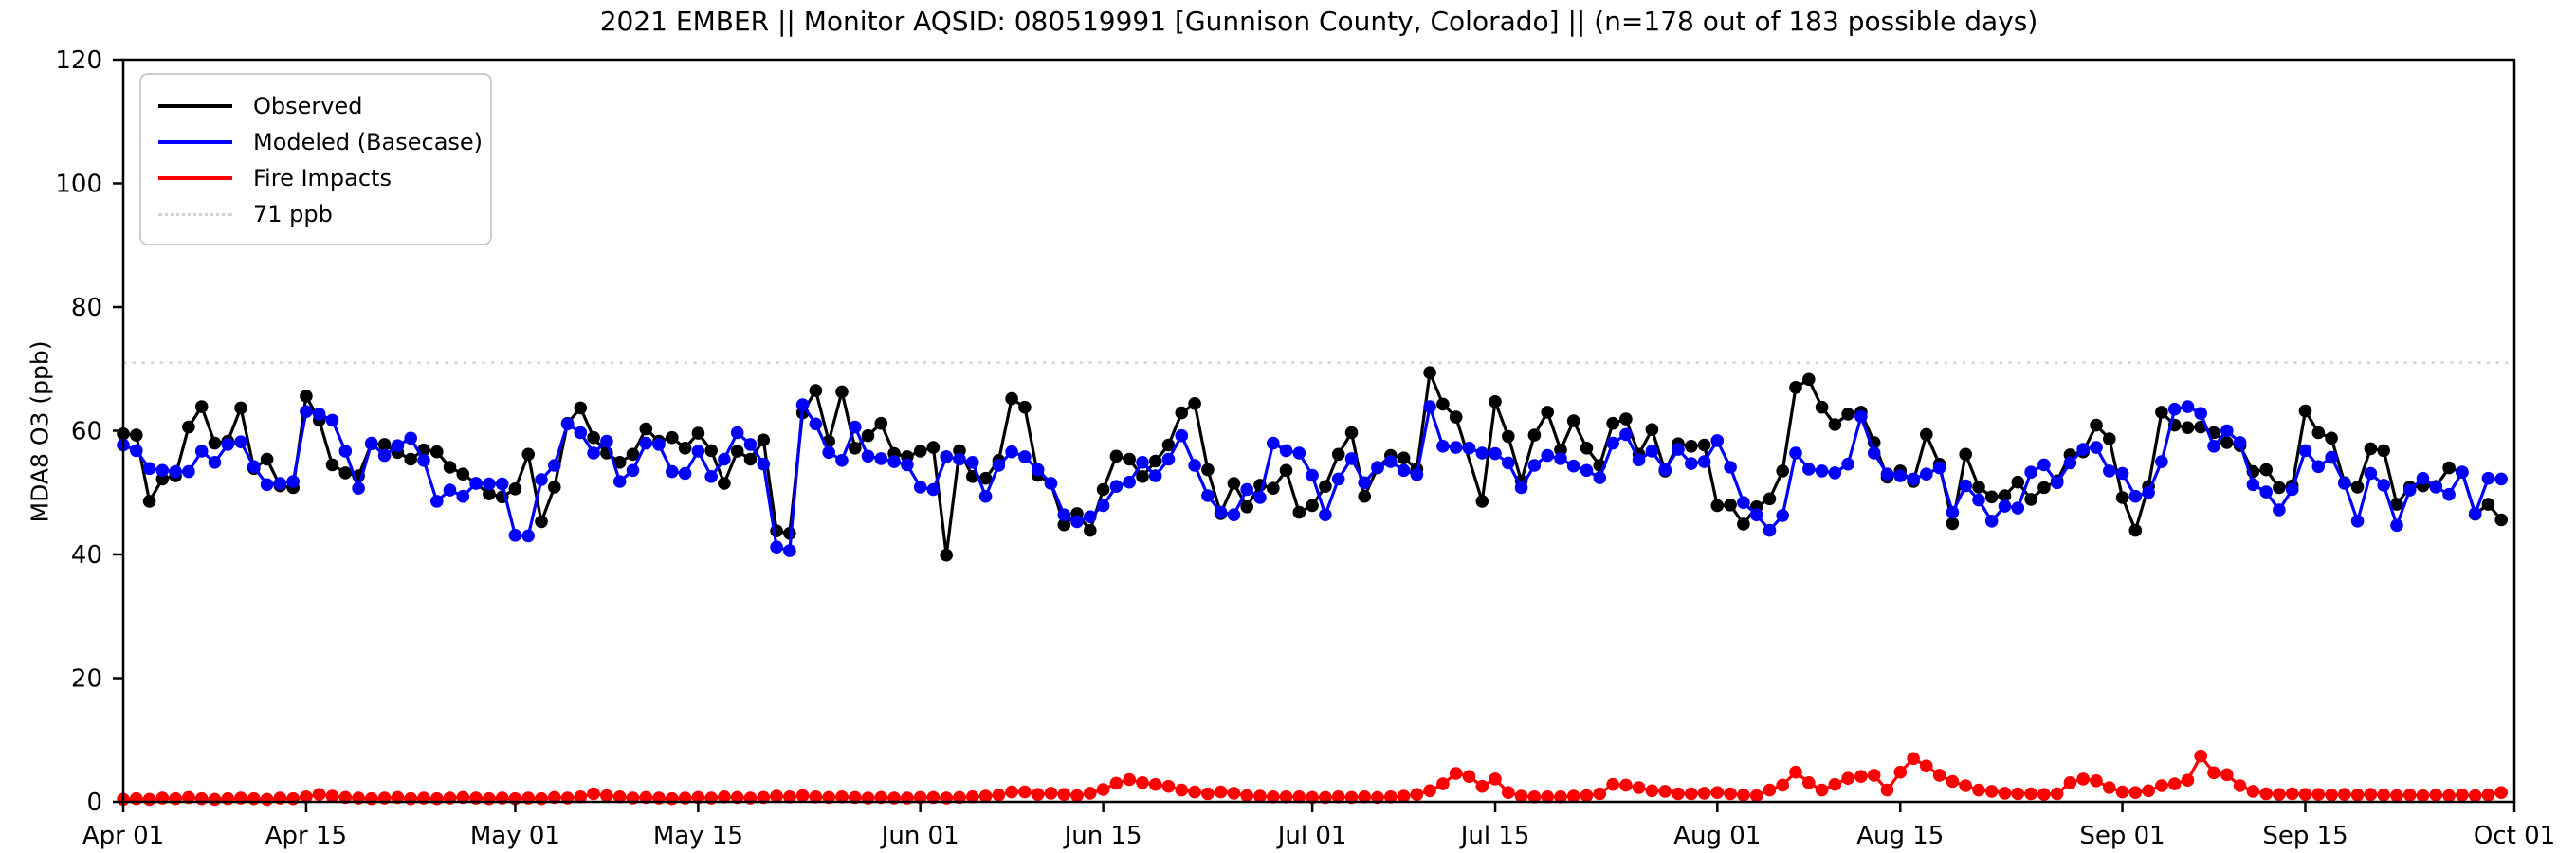 The image size is (2576, 853). I want to click on x-tick-label: May 15, so click(698, 836).